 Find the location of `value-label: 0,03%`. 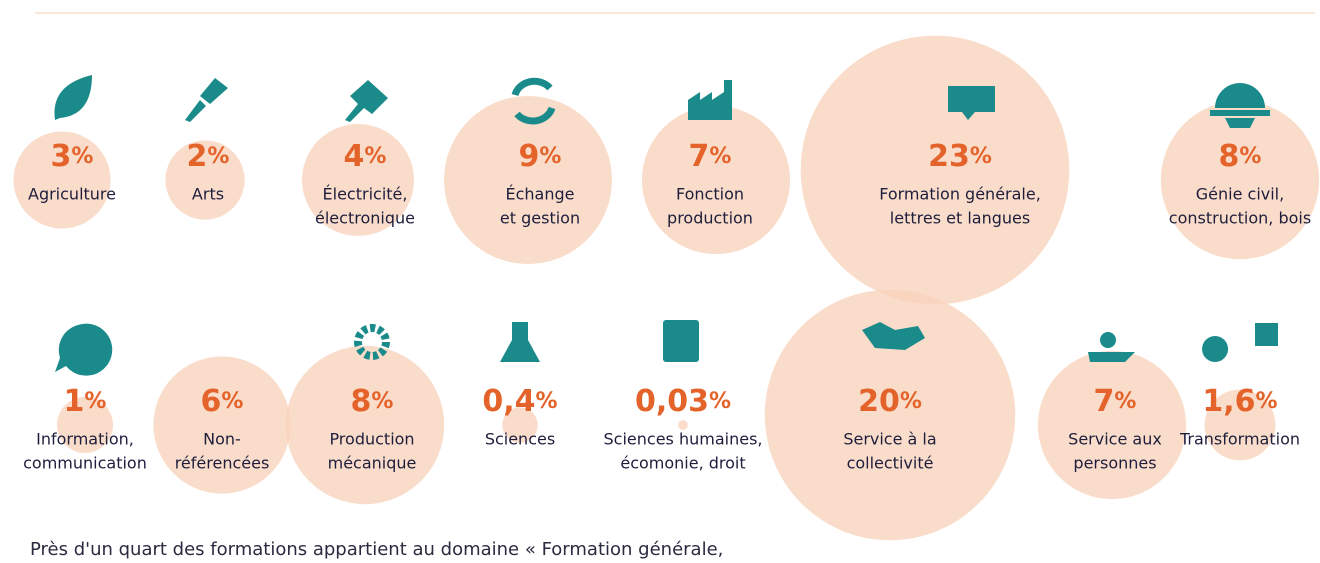

value-label: 0,03% is located at coordinates (683, 401).